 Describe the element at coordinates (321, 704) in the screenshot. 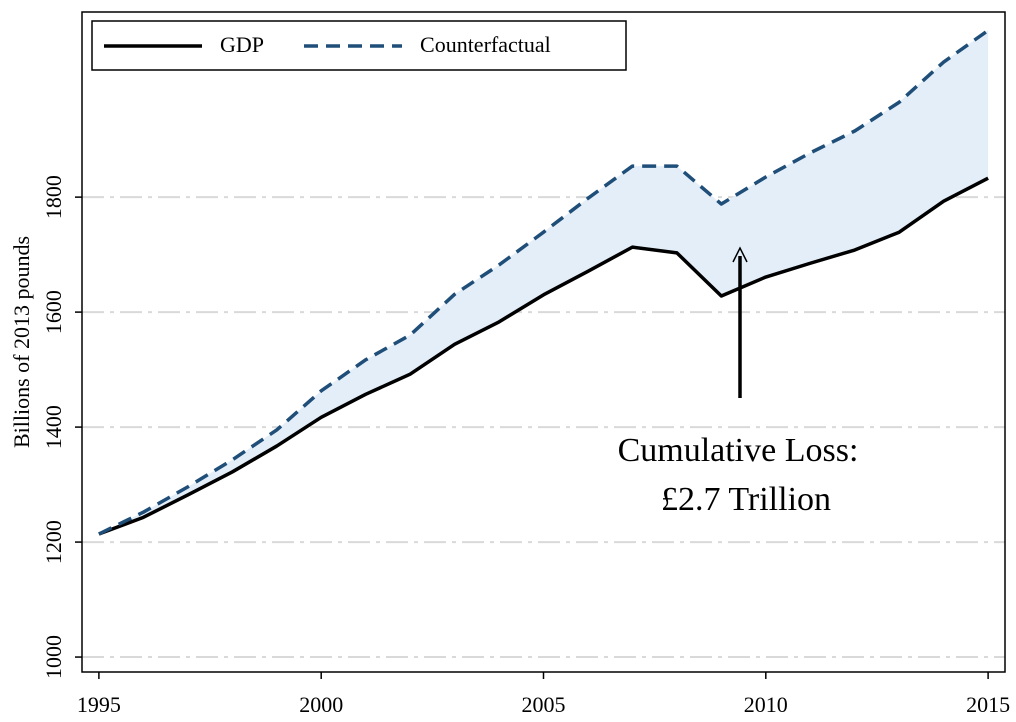

I see `x-tick-label: 2000` at that location.